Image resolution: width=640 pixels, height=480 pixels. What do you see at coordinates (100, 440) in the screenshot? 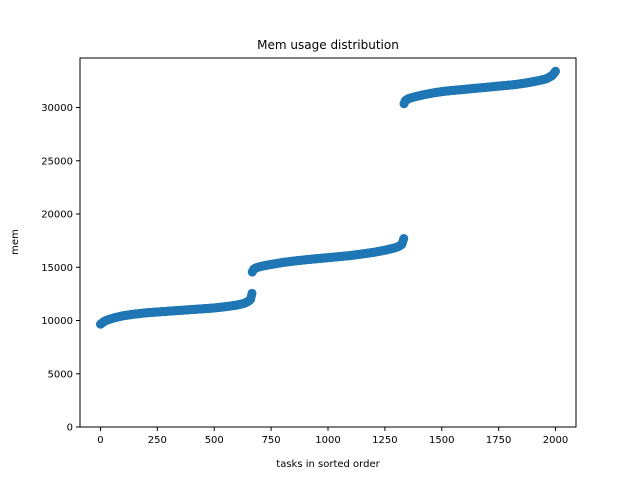
I see `x-tick-label: 0` at bounding box center [100, 440].